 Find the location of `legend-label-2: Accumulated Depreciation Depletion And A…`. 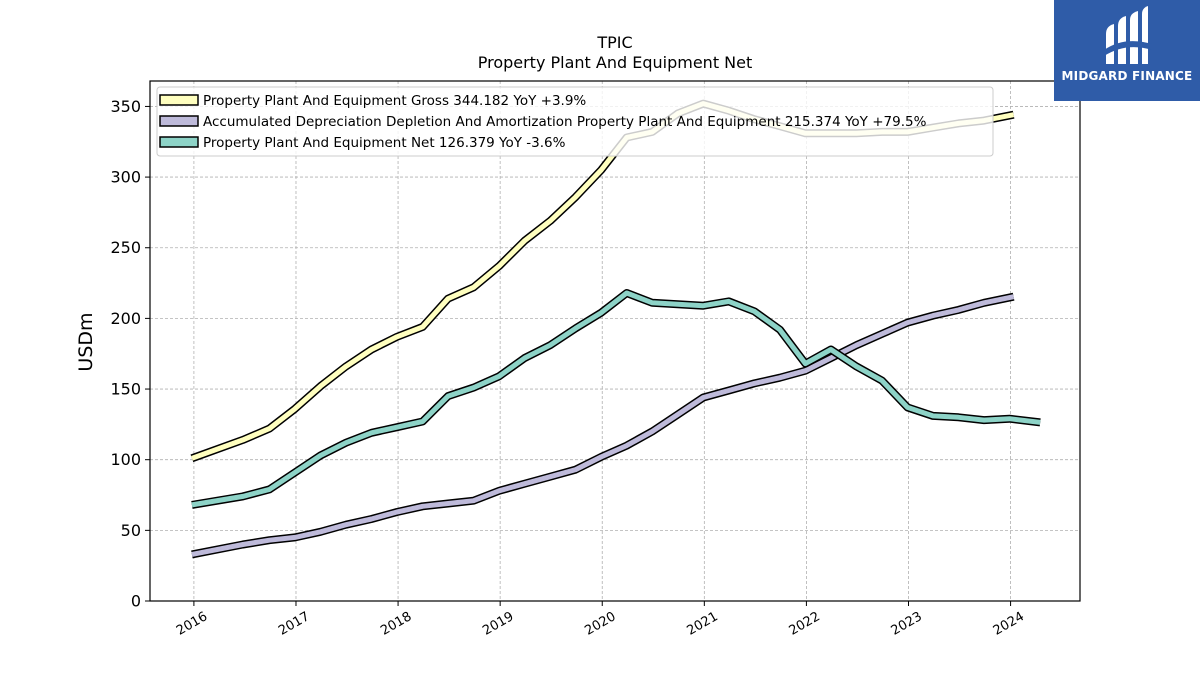

legend-label-2: Accumulated Depreciation Depletion And A… is located at coordinates (565, 122).